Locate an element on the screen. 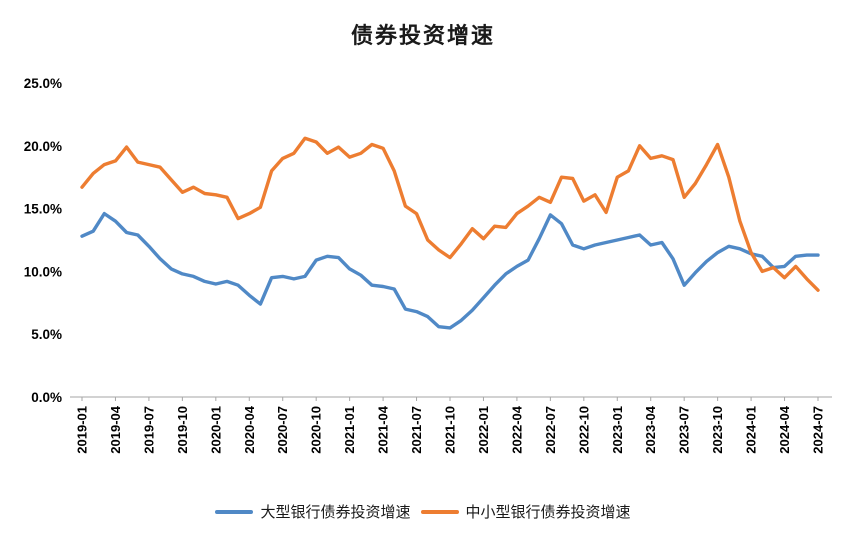 The image size is (846, 540). legend: 大型银行债券投资增速 中小型银行债券投资增速 is located at coordinates (423, 511).